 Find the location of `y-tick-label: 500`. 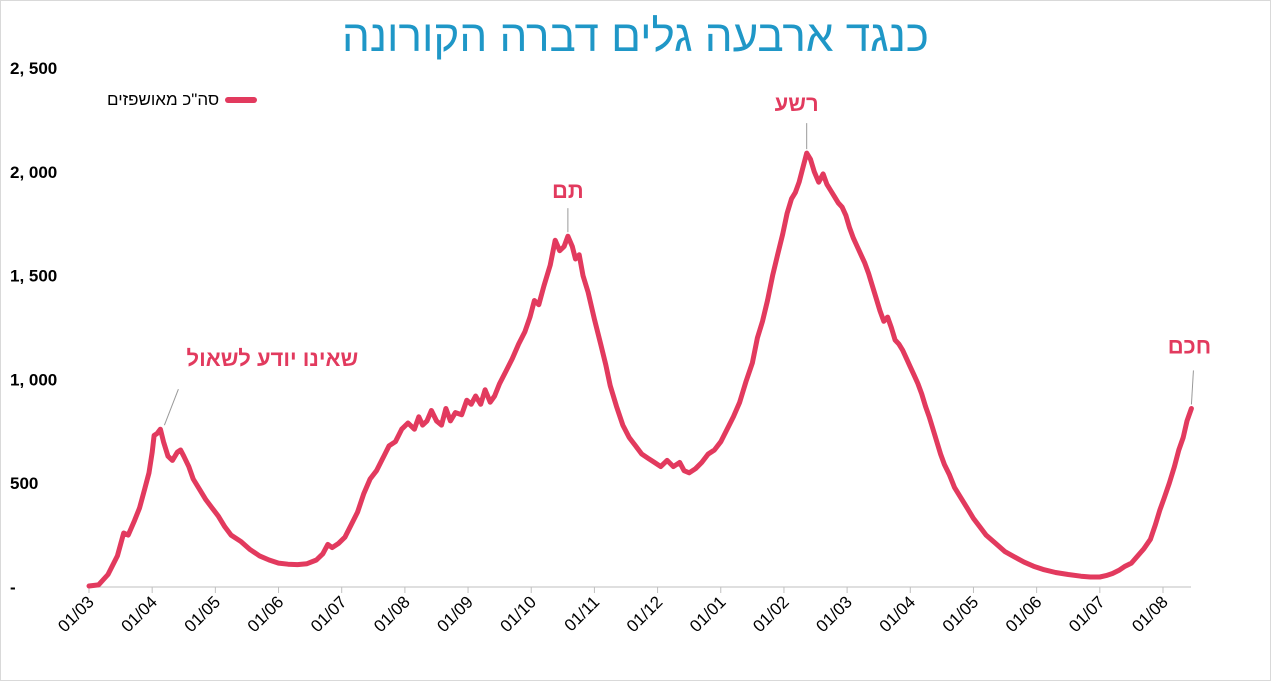

y-tick-label: 500 is located at coordinates (24, 483).